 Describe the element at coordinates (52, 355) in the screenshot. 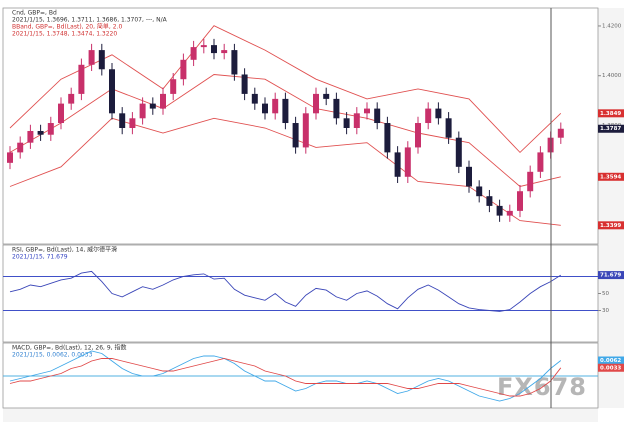

I see `pane-header: 2021/1/15, 0.0062, 0.0033` at that location.